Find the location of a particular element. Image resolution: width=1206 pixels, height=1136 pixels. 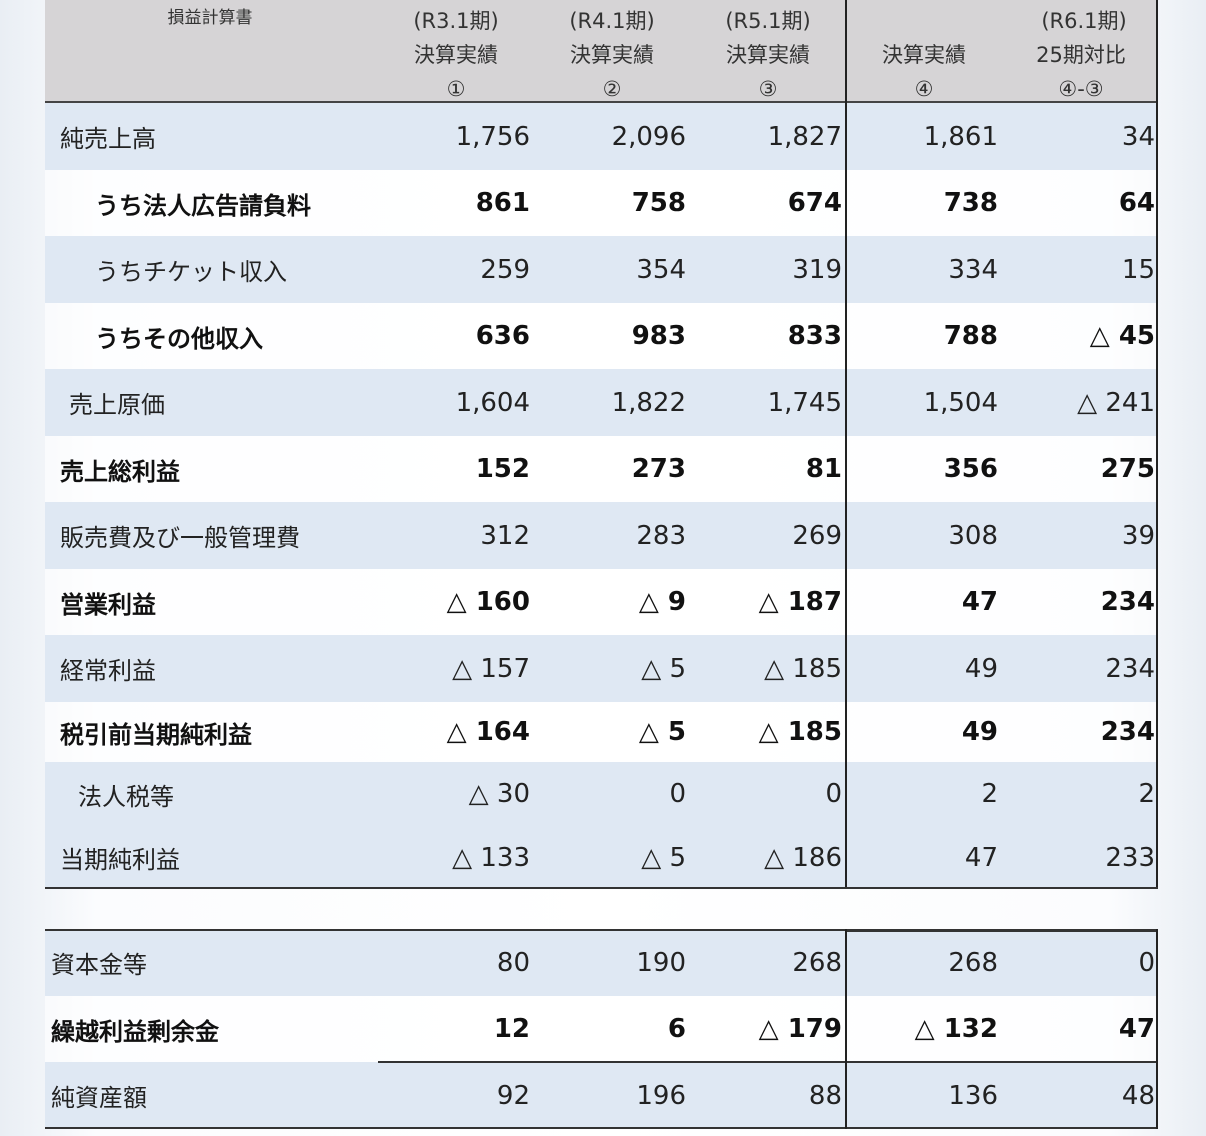

cell-value: 275 is located at coordinates (1127, 469).